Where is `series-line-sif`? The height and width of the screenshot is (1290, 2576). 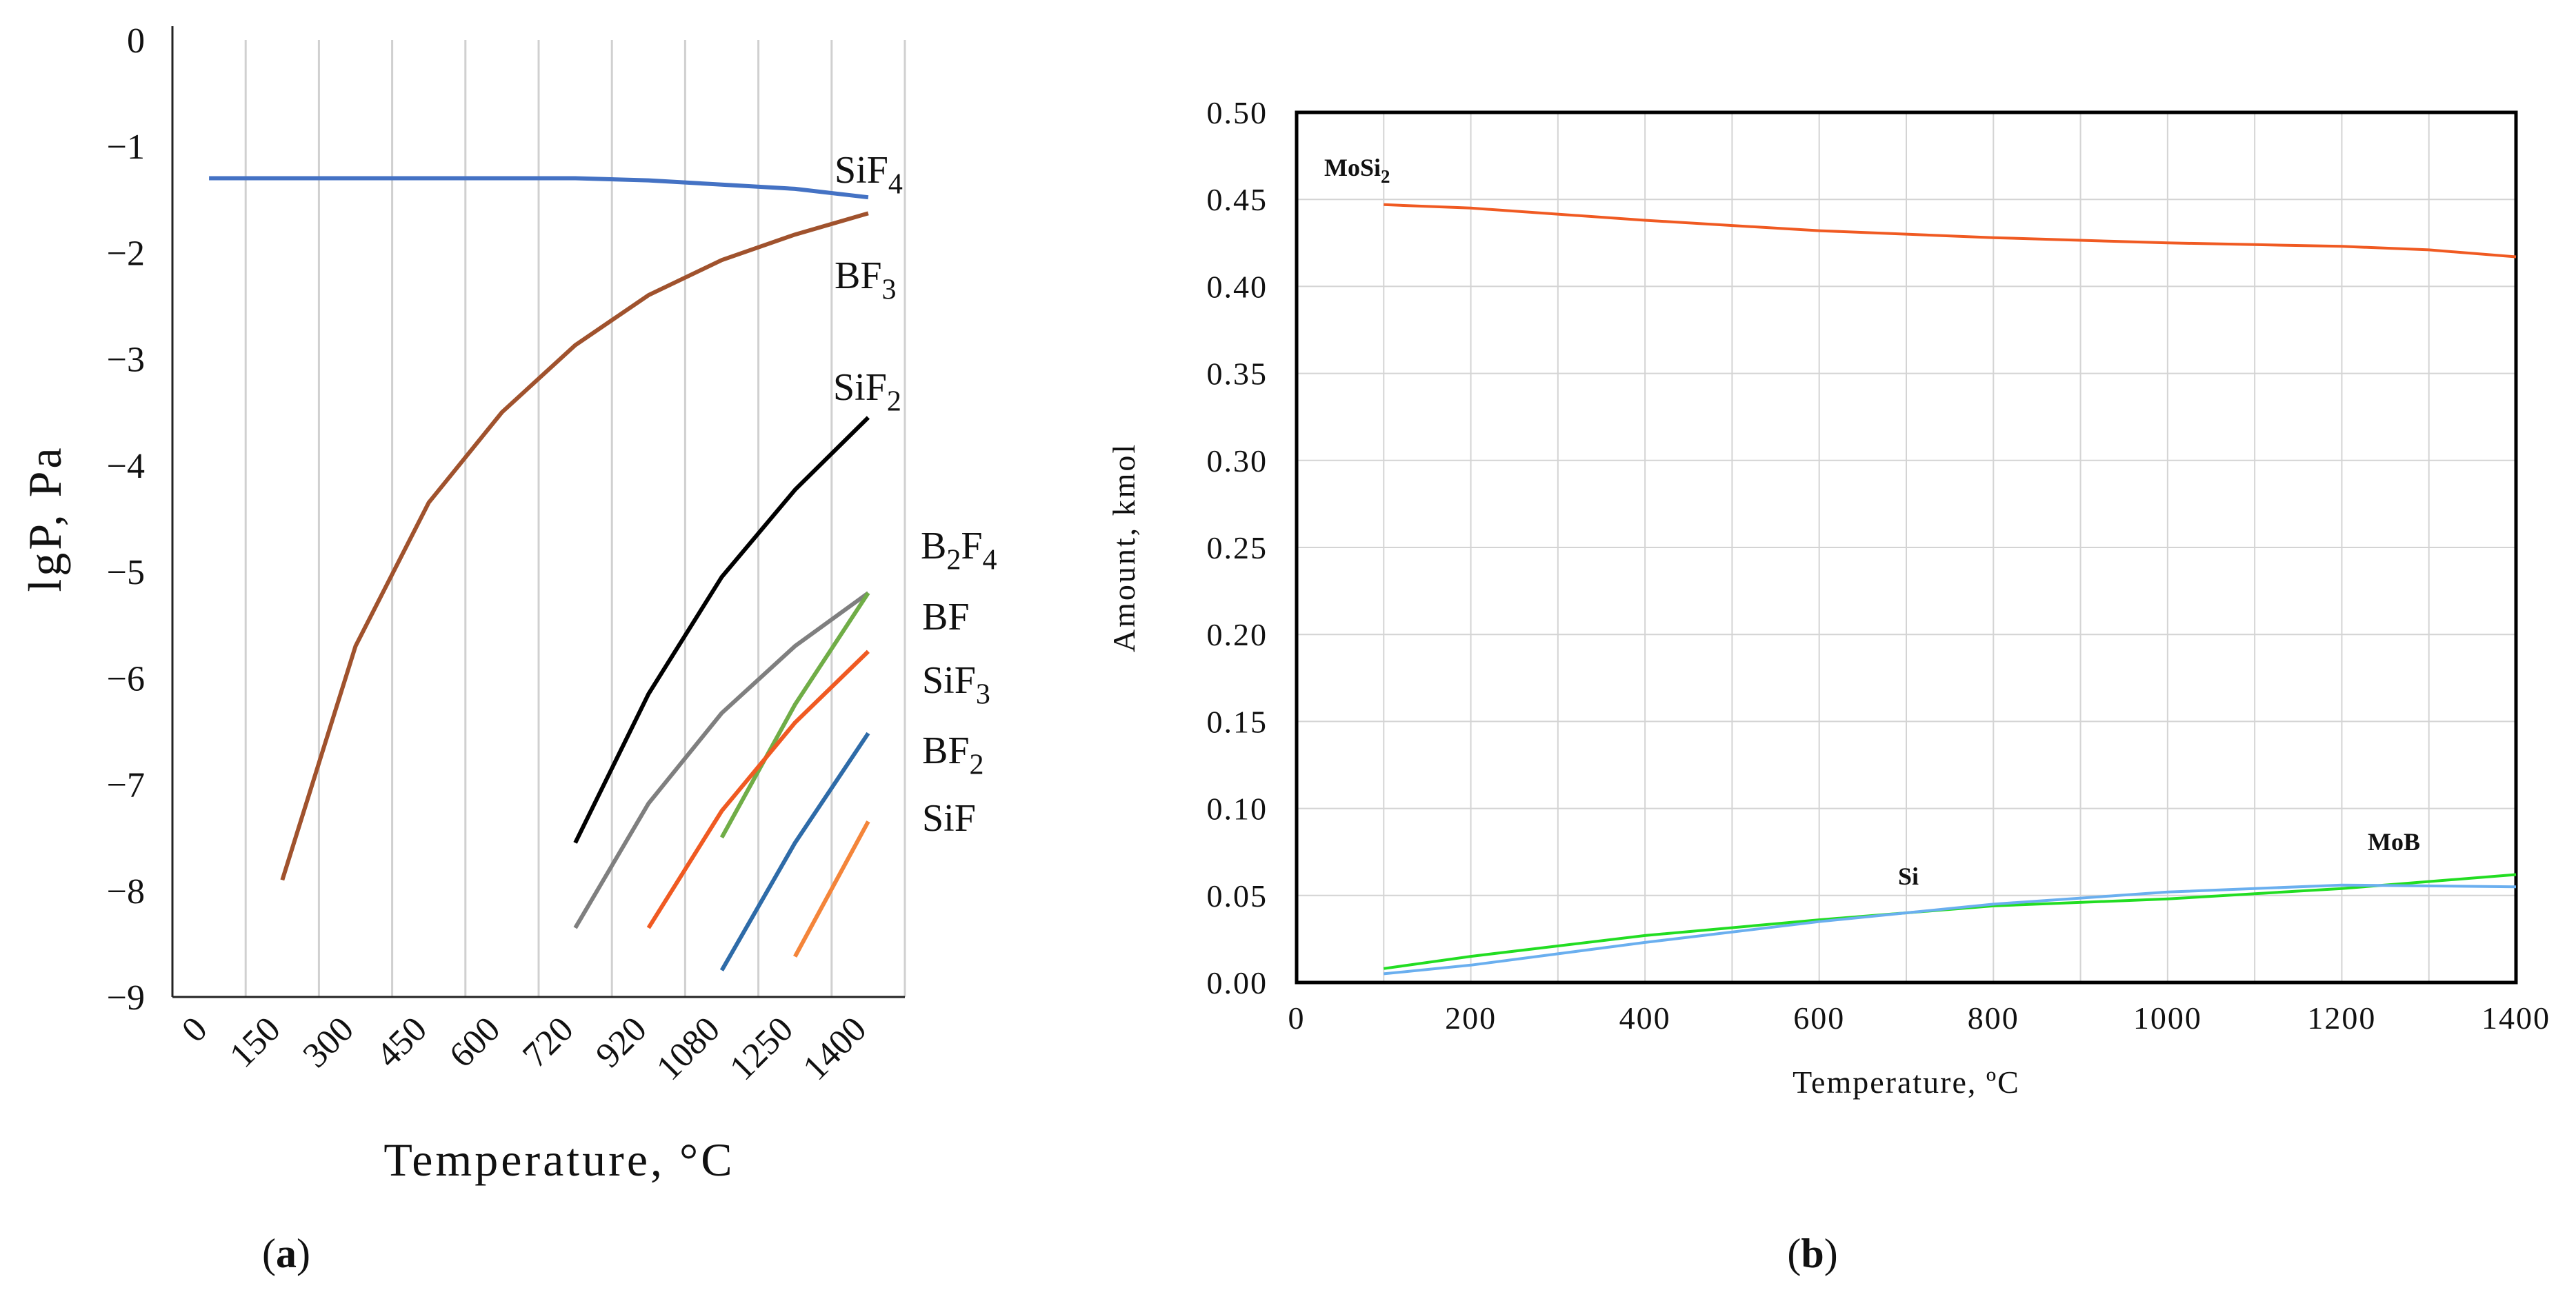 series-line-sif is located at coordinates (831, 889).